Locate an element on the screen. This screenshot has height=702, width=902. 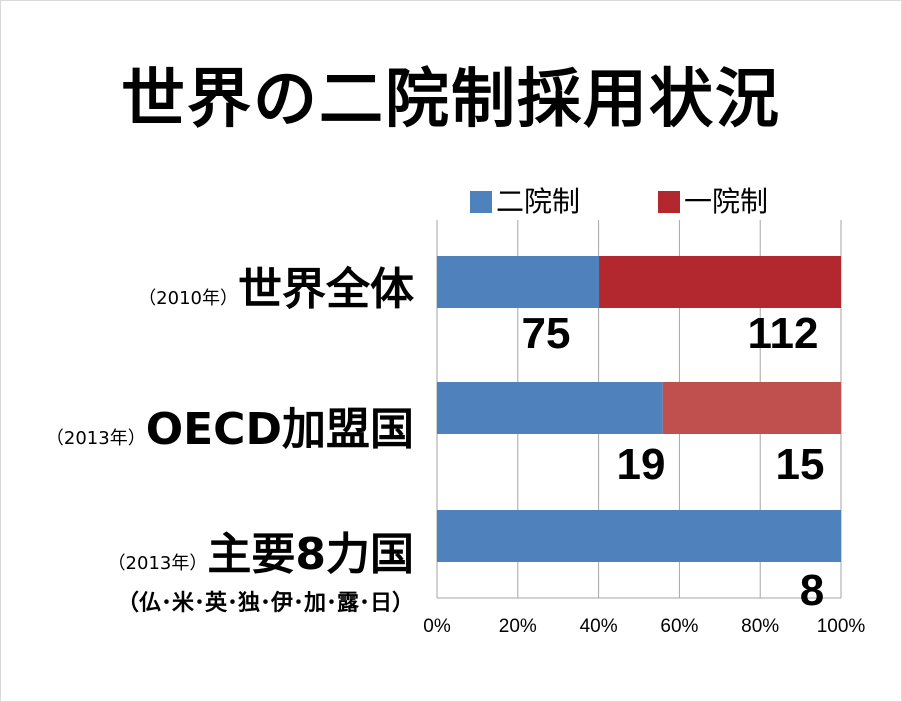
legend-label-unicameral: 一院制 is located at coordinates (726, 201).